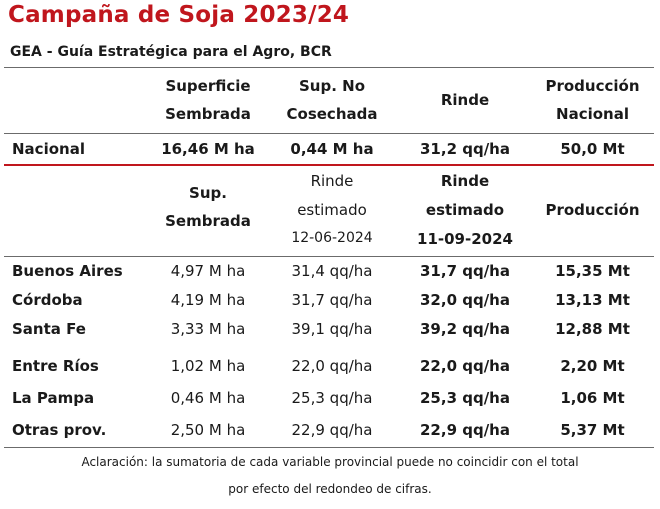 The image size is (660, 509). What do you see at coordinates (208, 366) in the screenshot?
I see `province-sup: 1,02 M ha` at bounding box center [208, 366].